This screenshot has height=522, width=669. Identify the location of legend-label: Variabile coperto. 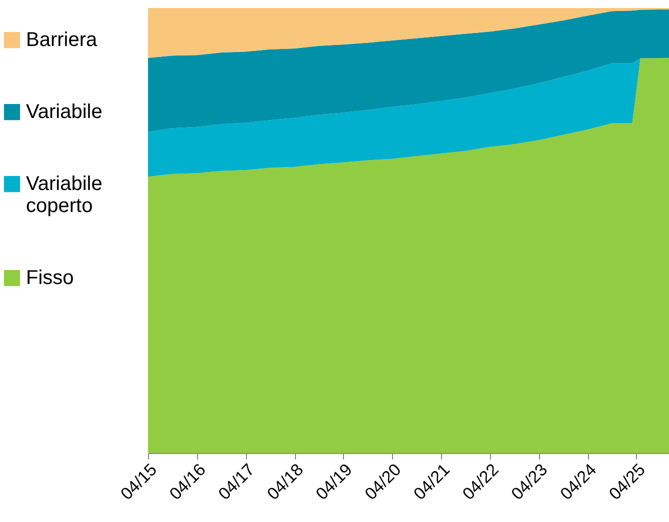
(64, 195).